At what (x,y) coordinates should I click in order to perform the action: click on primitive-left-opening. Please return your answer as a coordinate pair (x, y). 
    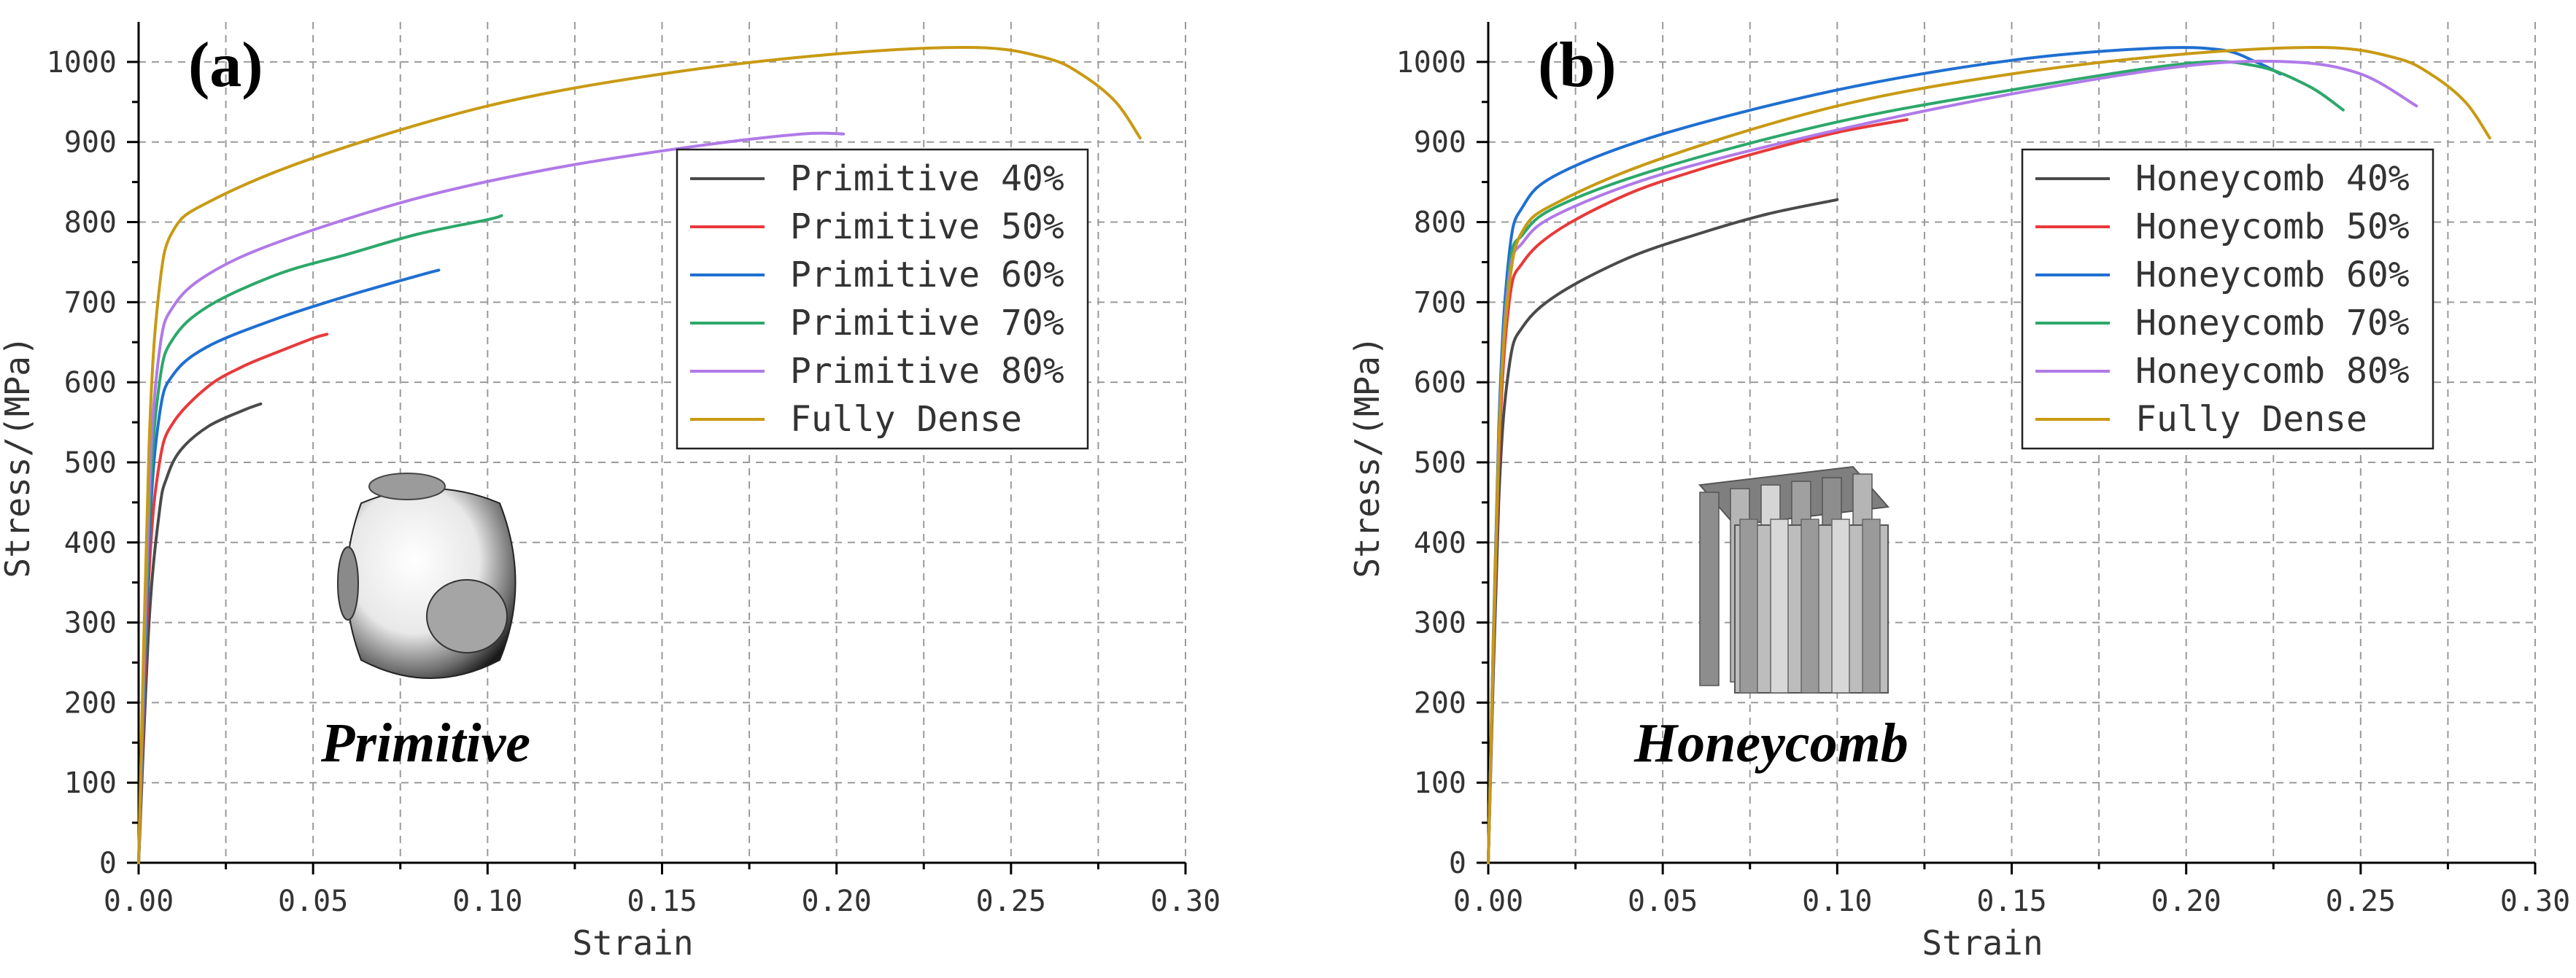
    Looking at the image, I should click on (348, 584).